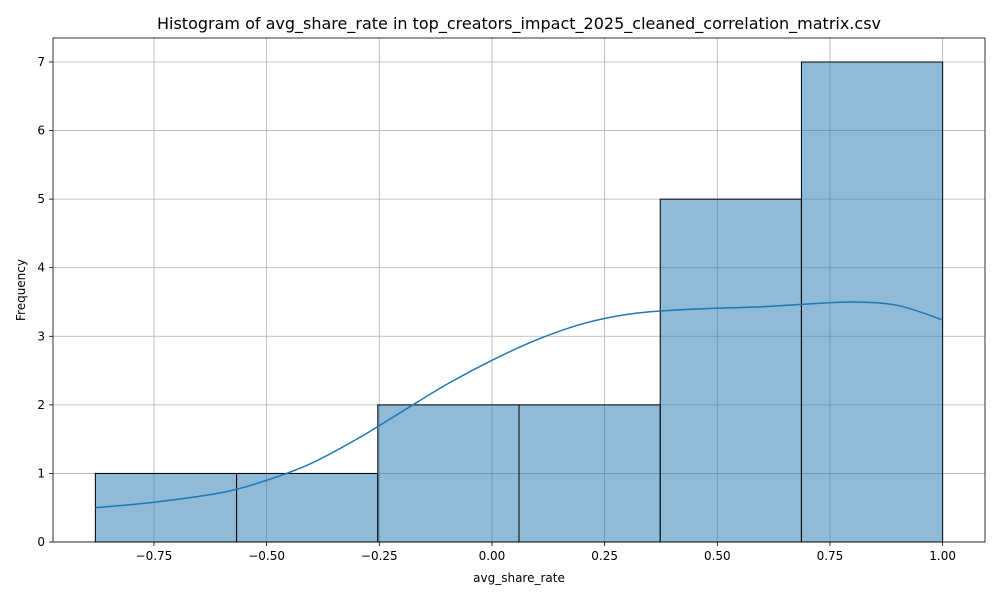 The width and height of the screenshot is (1000, 600). Describe the element at coordinates (41, 131) in the screenshot. I see `y-tick-label: 6` at that location.